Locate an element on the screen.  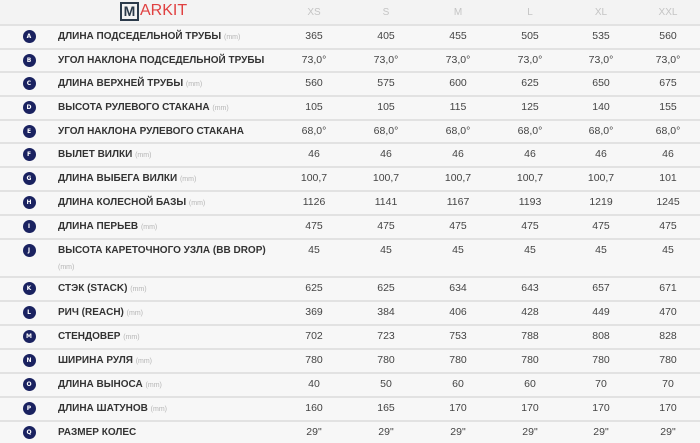
row-label-cell: СТЕНДОВЕР (mm) is located at coordinates (168, 336).